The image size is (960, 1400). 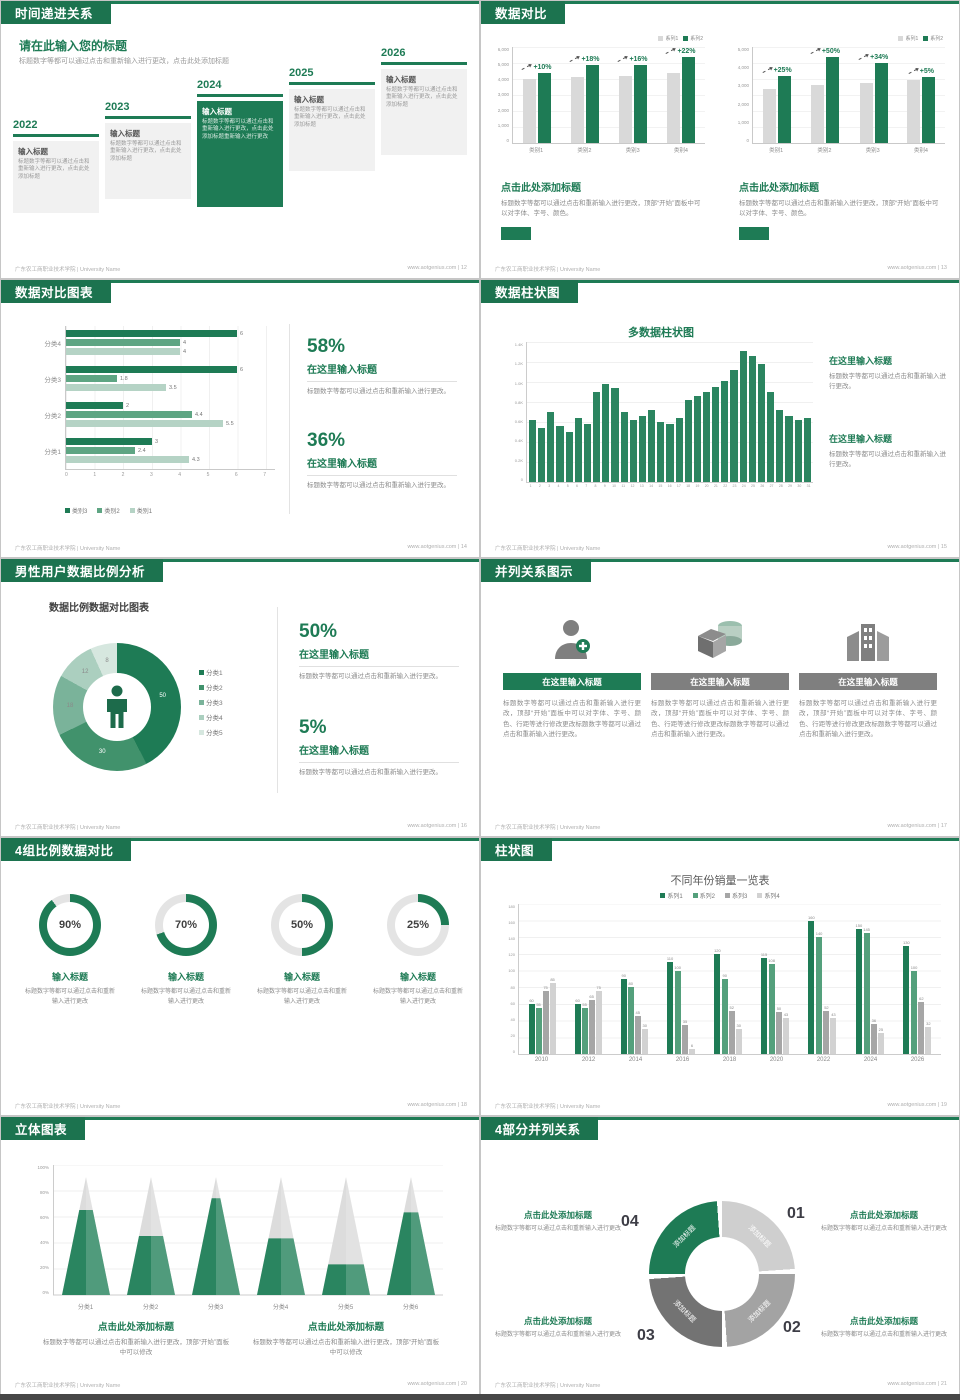 What do you see at coordinates (25, 125) in the screenshot?
I see `timeline-year: 2022` at bounding box center [25, 125].